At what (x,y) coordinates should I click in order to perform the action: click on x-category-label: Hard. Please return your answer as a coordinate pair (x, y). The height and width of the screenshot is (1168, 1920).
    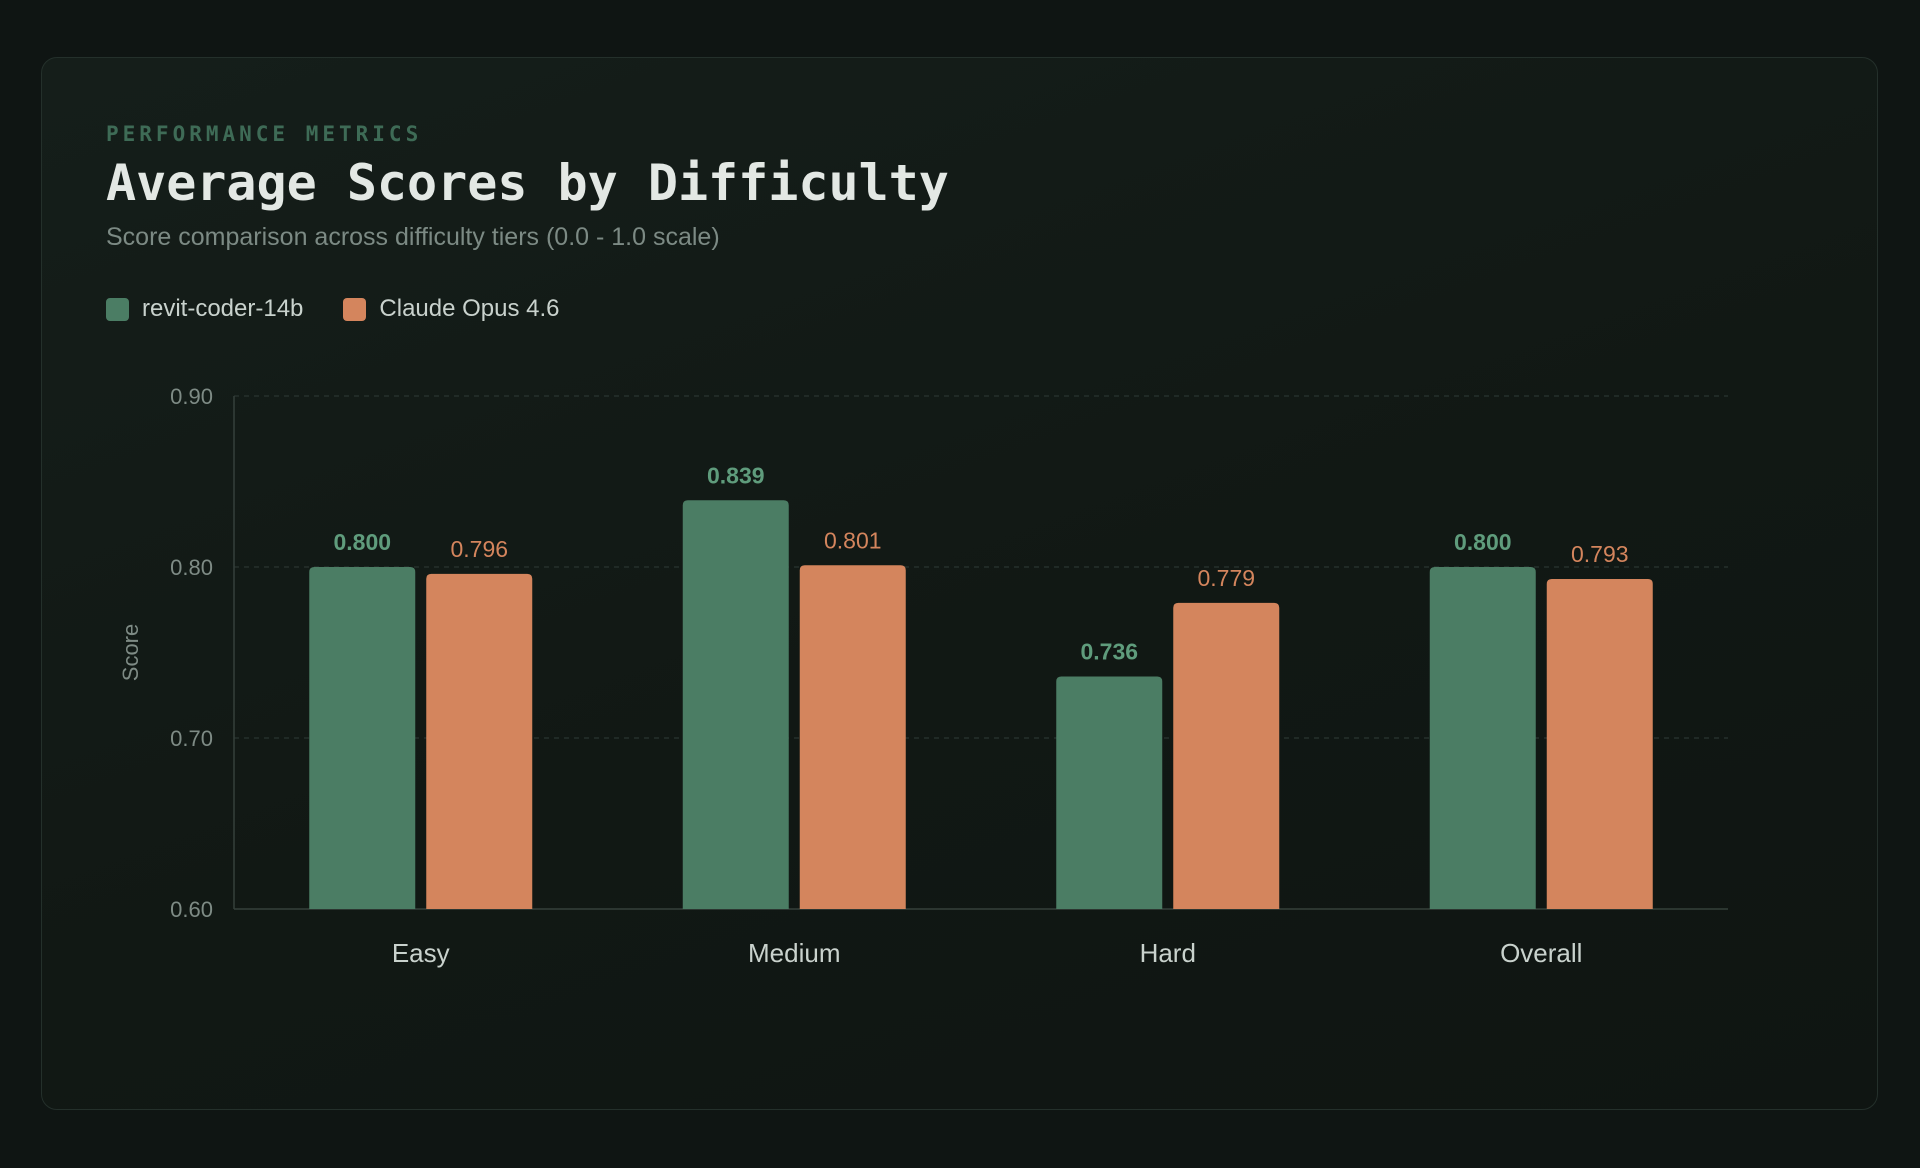
    Looking at the image, I should click on (1168, 953).